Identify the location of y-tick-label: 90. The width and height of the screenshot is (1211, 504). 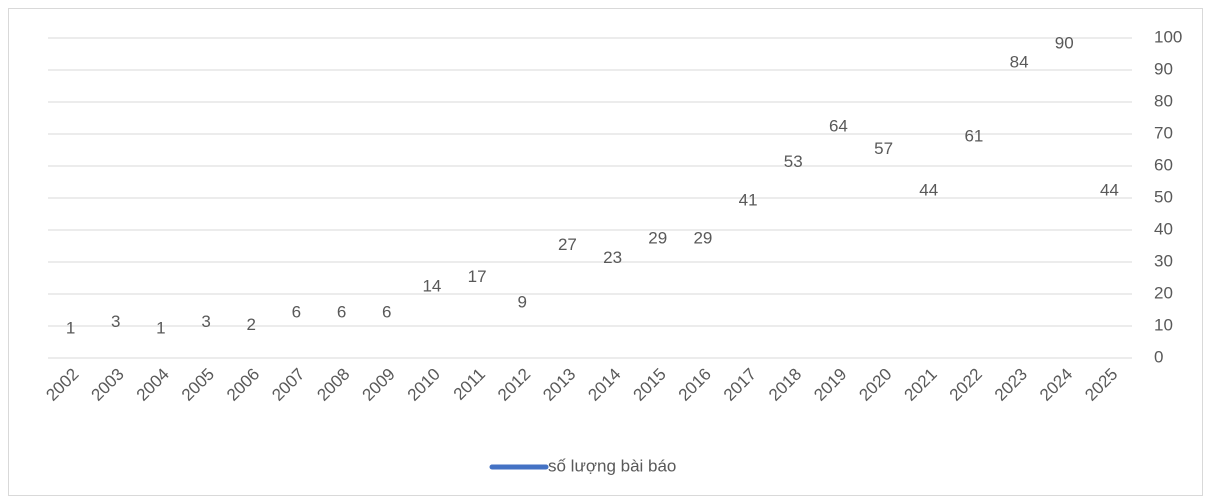
(1163, 68).